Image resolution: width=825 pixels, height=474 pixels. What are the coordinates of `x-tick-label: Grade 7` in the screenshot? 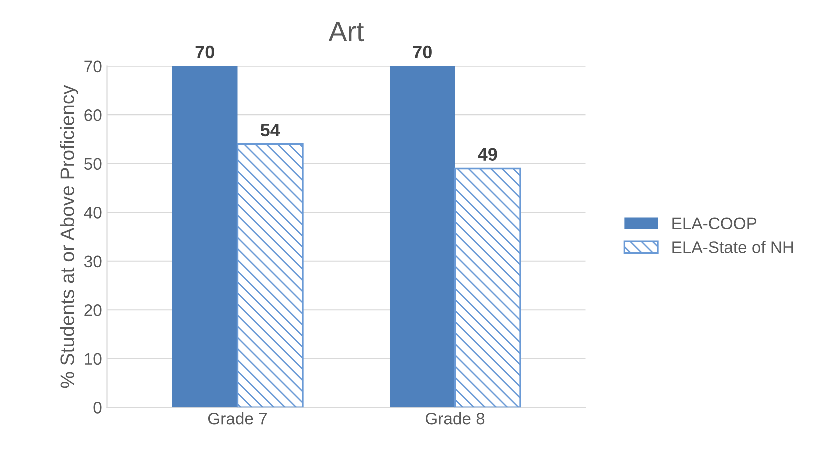 It's located at (238, 418).